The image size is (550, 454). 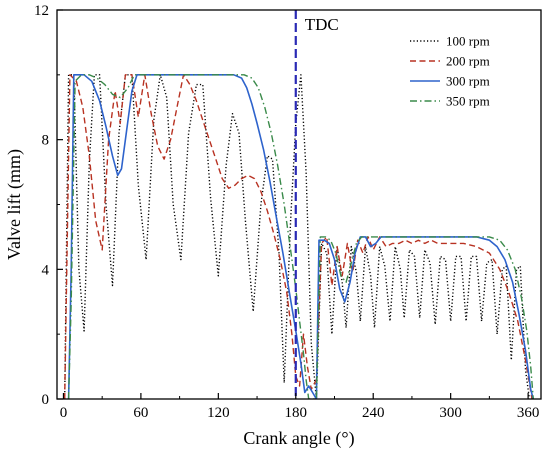 What do you see at coordinates (468, 61) in the screenshot?
I see `legend-label: 200 rpm` at bounding box center [468, 61].